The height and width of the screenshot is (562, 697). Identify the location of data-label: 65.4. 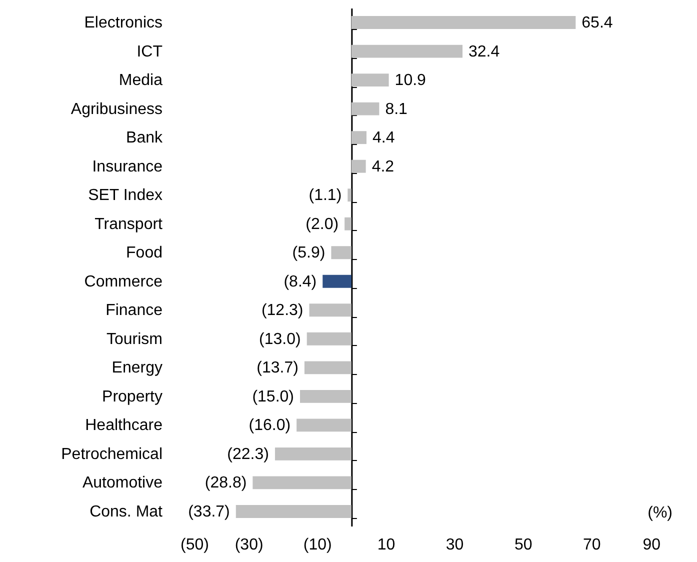
(597, 23).